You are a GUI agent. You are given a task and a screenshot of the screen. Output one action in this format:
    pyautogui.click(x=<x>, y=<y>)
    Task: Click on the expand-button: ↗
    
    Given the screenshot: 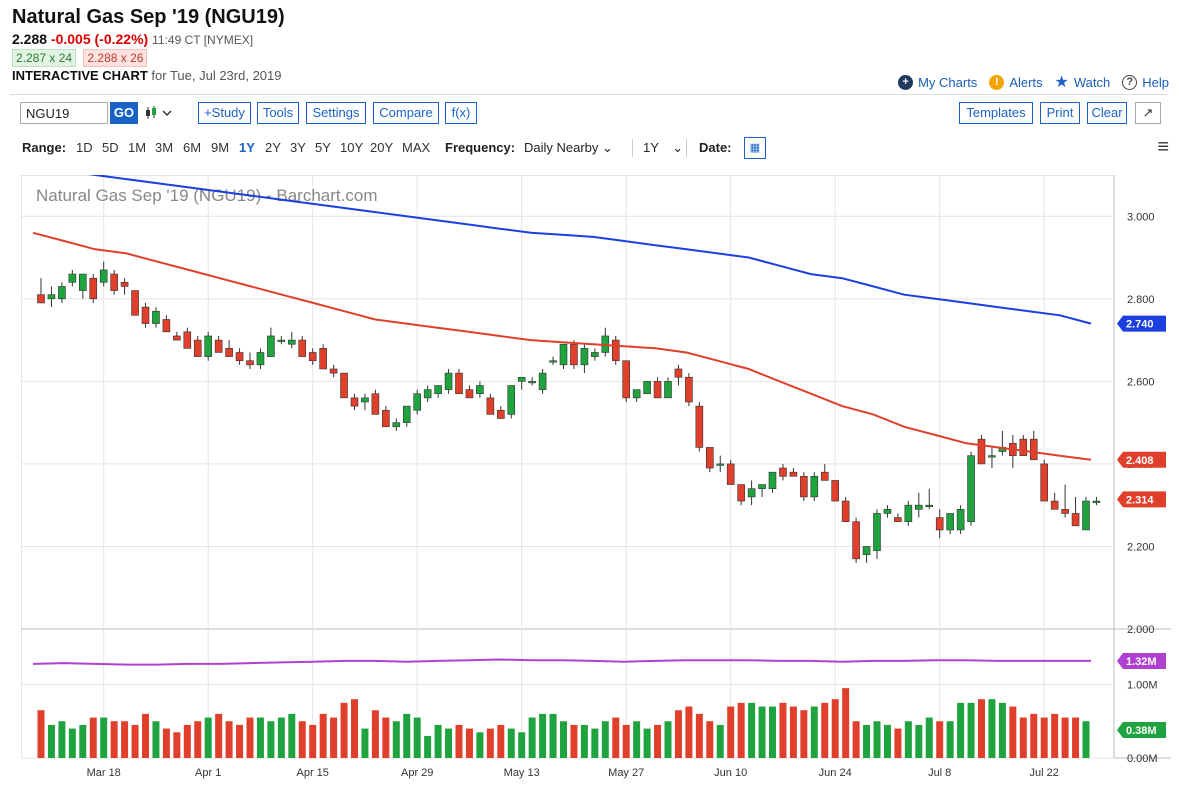 What is the action you would take?
    pyautogui.click(x=1148, y=113)
    